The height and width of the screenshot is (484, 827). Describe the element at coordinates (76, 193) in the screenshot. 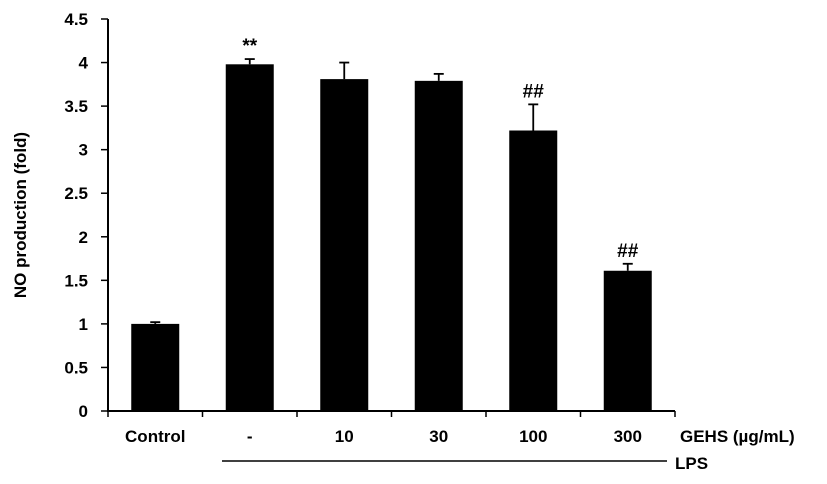

I see `y-tick-label: 2.5` at that location.